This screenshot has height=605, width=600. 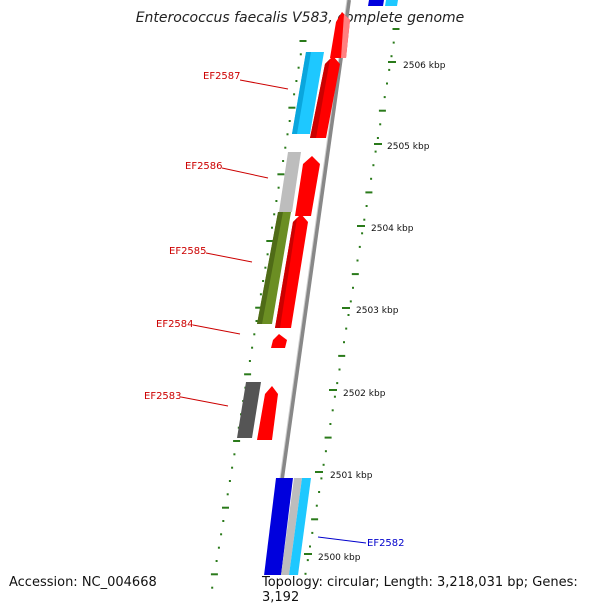 What do you see at coordinates (267, 413) in the screenshot?
I see `gene-ef2583-forward` at bounding box center [267, 413].